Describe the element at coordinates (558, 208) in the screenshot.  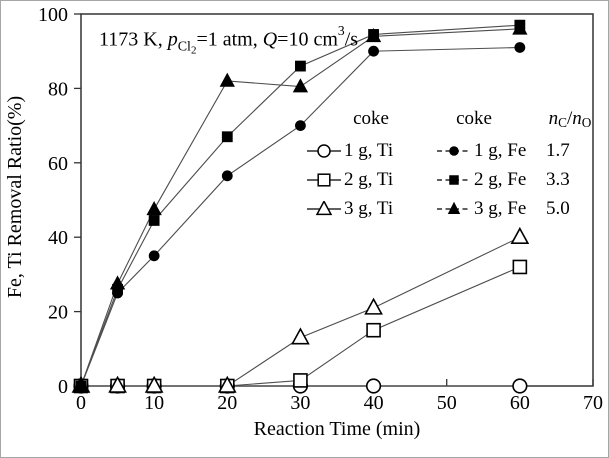
I see `legend-ratio-value: 5.0` at that location.